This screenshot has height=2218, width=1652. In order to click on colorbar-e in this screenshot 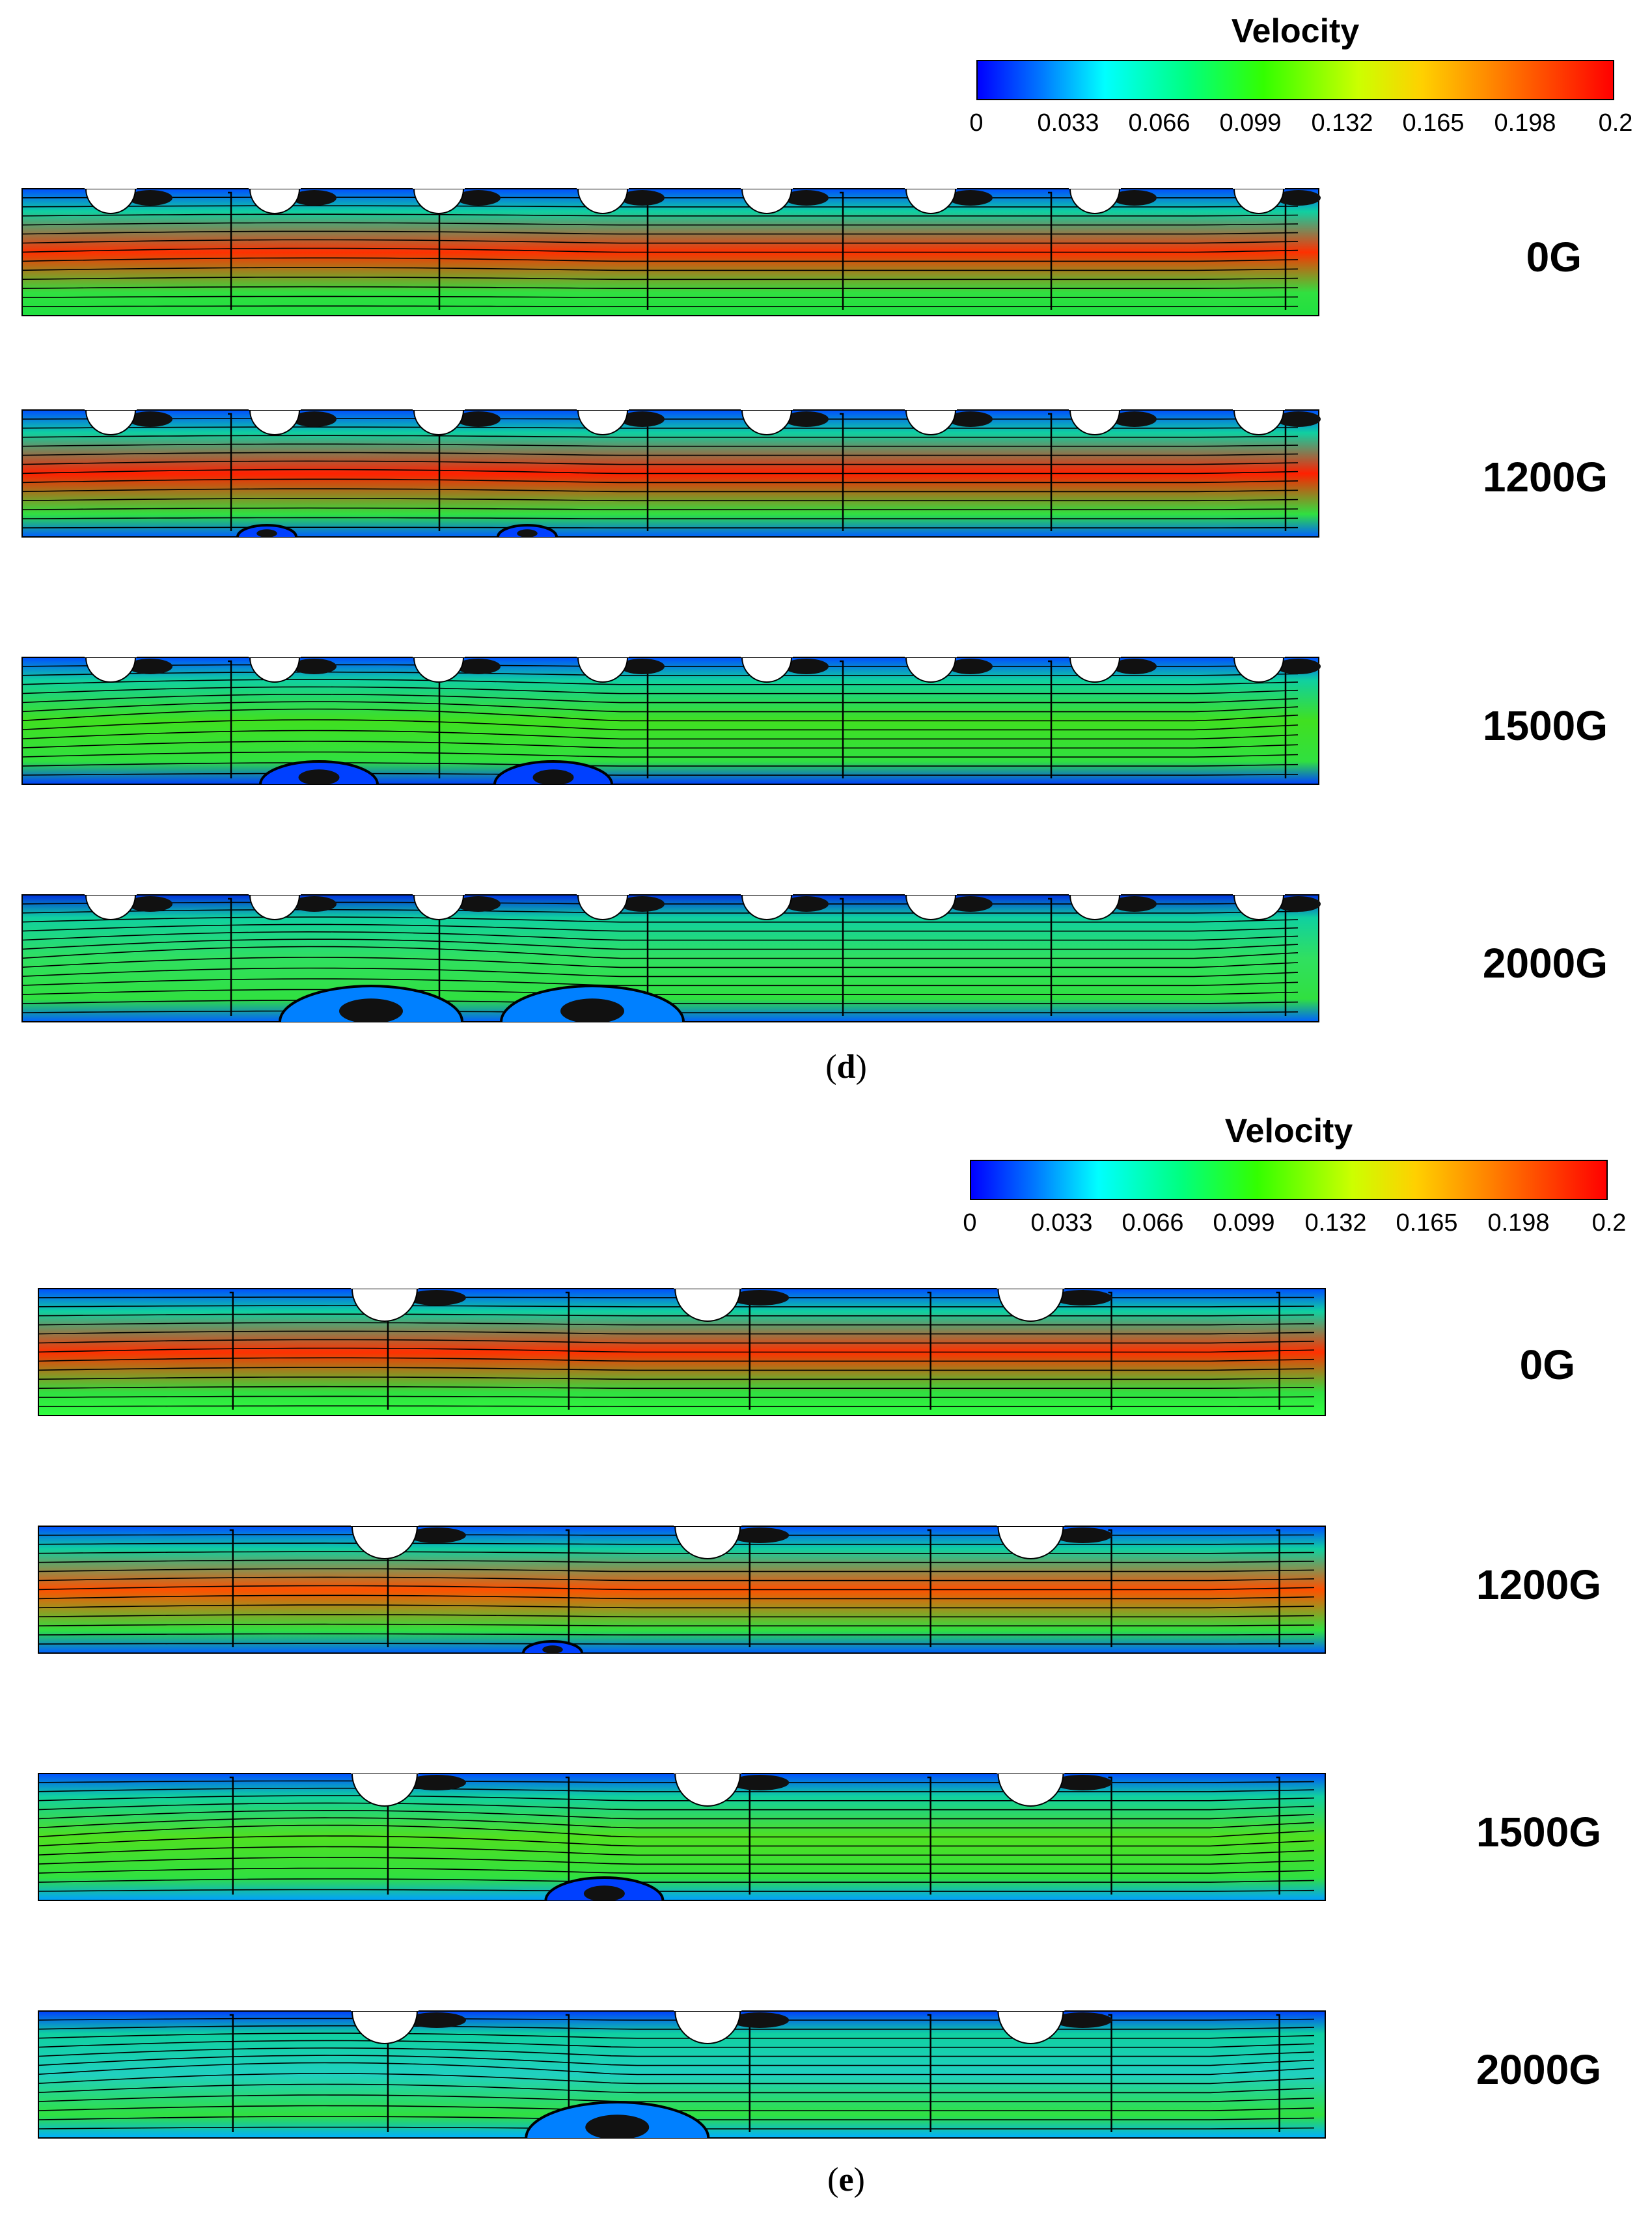, I will do `click(1289, 1180)`.